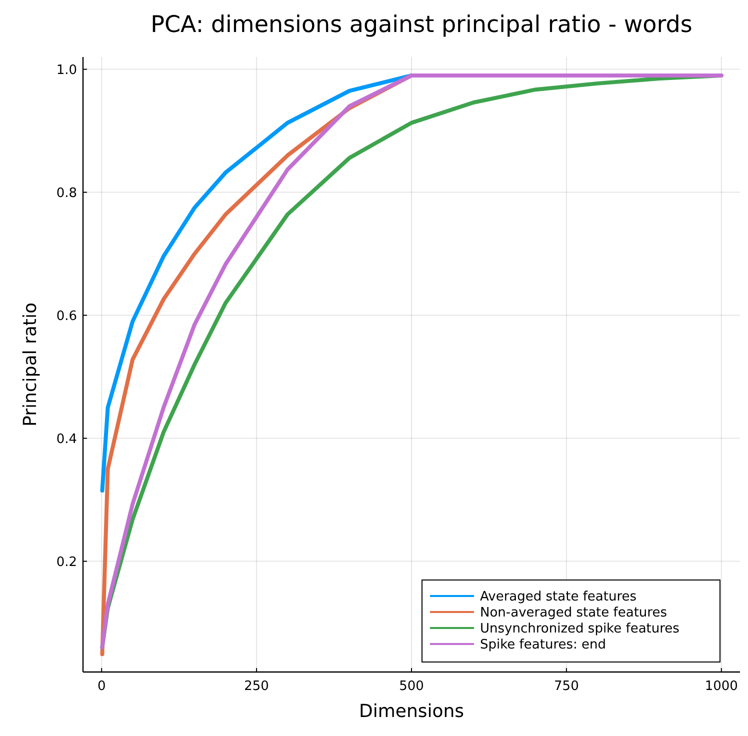 Image resolution: width=748 pixels, height=736 pixels. Describe the element at coordinates (411, 686) in the screenshot. I see `x-tick-label: 500` at that location.